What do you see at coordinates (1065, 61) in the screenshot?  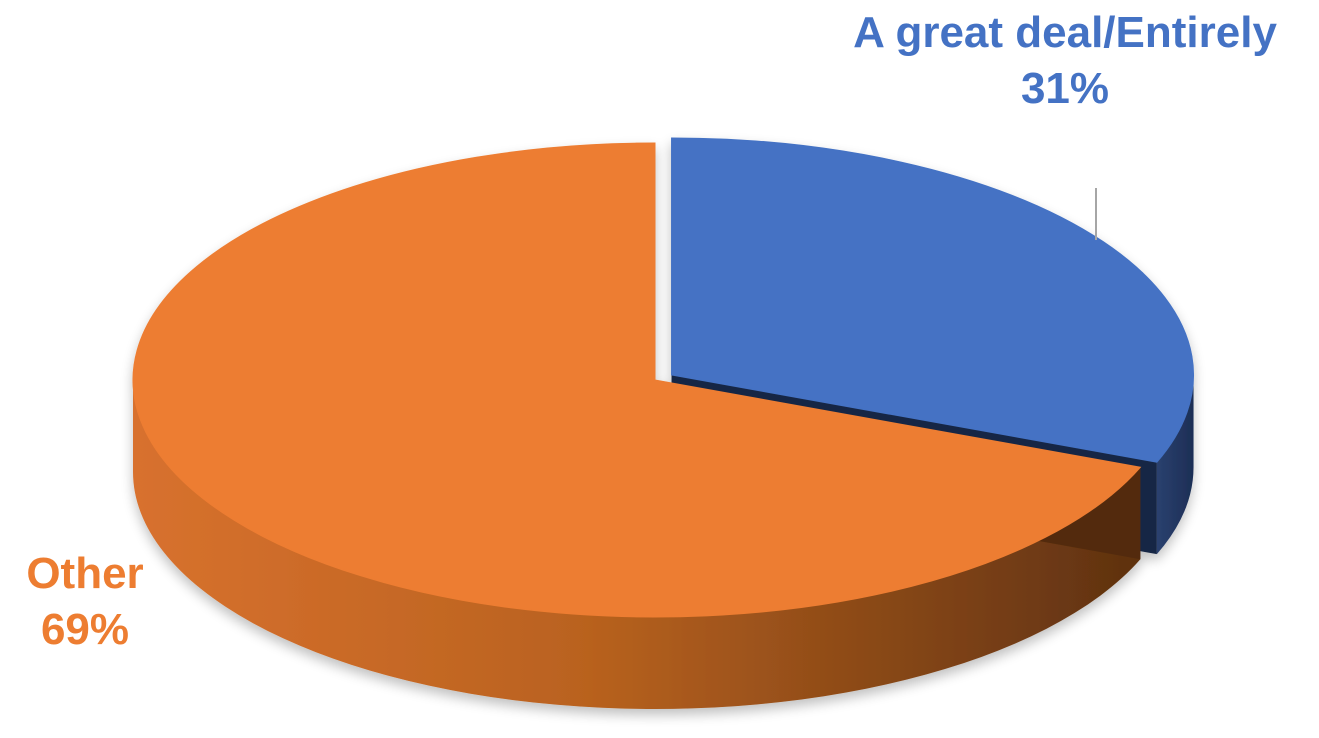 I see `slice-label-great-deal: A great deal/Entirely 31%` at bounding box center [1065, 61].